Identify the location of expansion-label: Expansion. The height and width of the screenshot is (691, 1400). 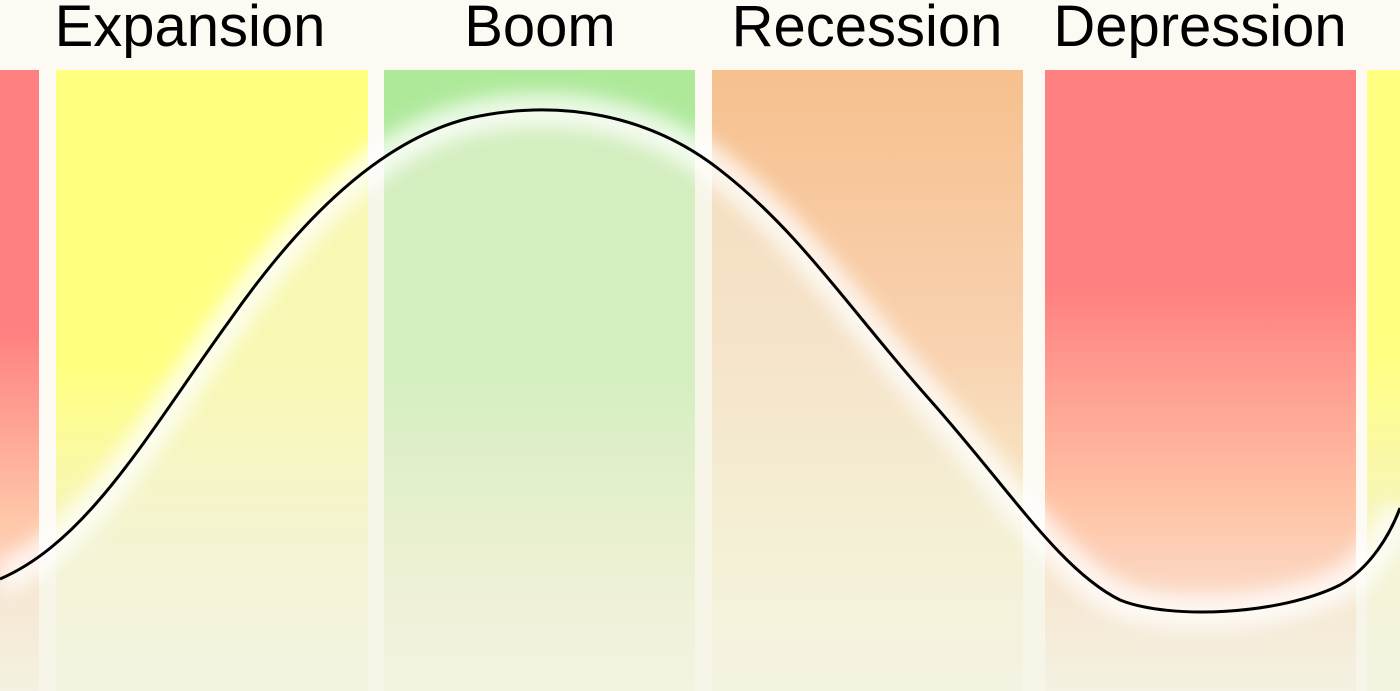
(190, 29).